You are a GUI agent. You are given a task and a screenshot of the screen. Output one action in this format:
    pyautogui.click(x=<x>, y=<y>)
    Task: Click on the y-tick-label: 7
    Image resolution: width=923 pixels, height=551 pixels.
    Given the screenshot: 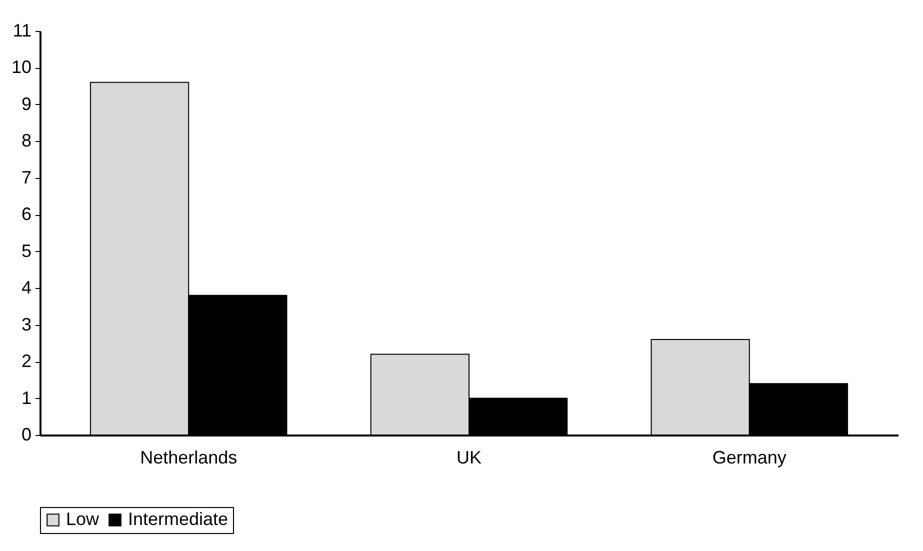 What is the action you would take?
    pyautogui.click(x=26, y=177)
    